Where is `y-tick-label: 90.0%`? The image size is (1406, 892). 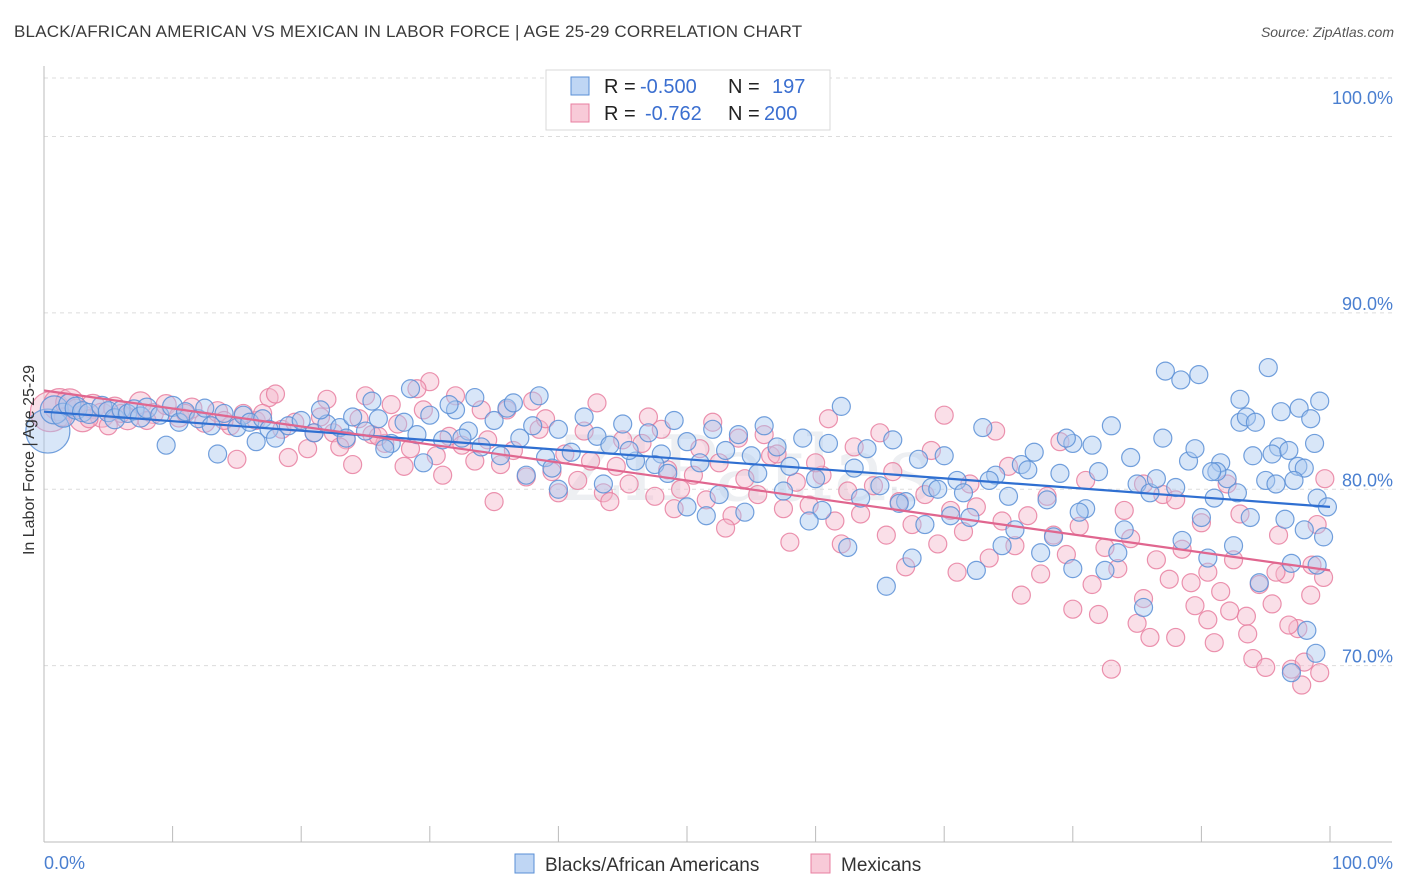 y-tick-label: 90.0% is located at coordinates (1367, 304).